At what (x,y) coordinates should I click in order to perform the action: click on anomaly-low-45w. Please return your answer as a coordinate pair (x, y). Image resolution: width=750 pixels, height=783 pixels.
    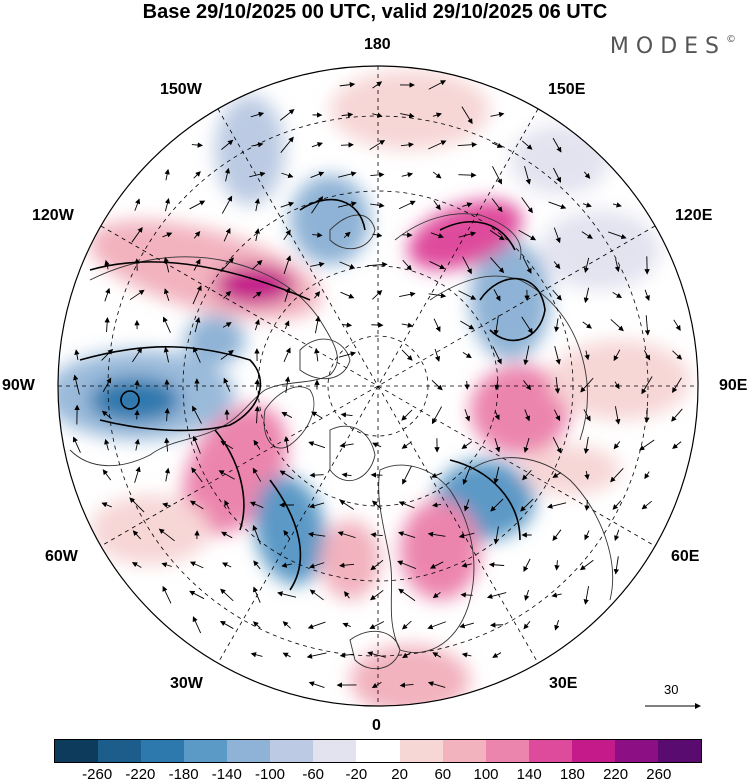
    Looking at the image, I should click on (290, 530).